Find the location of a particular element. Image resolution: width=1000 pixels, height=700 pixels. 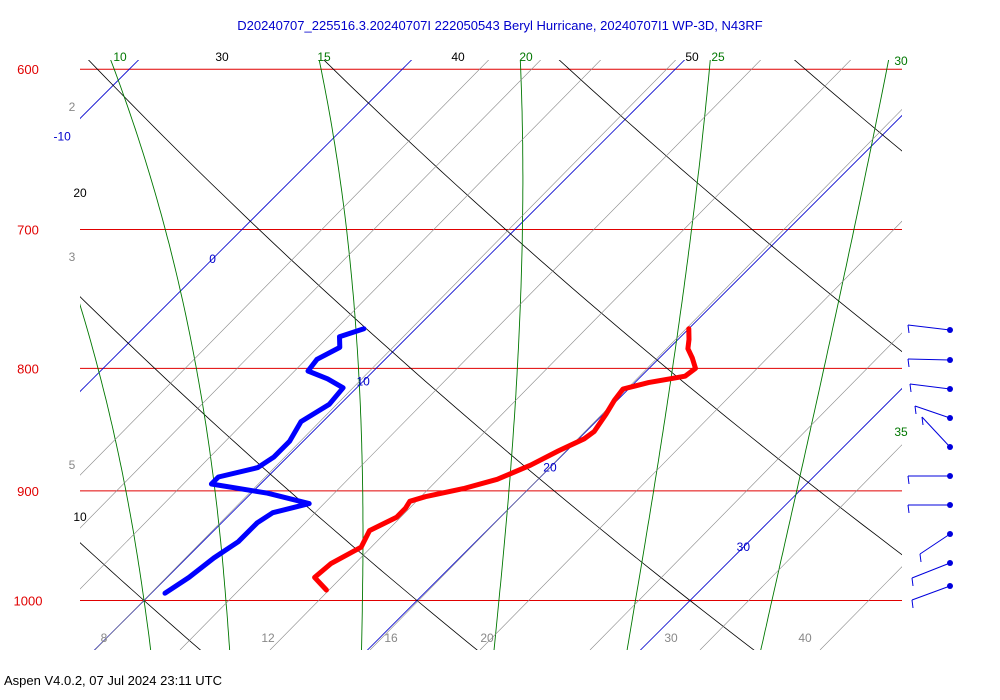

isotherm-label: 0 is located at coordinates (212, 259).